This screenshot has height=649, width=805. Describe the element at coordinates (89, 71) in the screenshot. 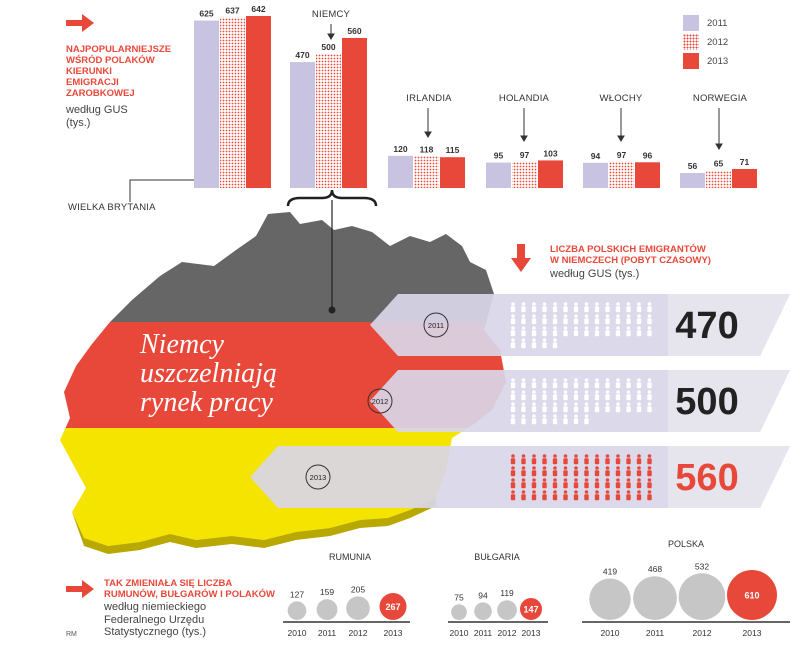

I see `top-note-heading-line: KIERUNKI` at that location.